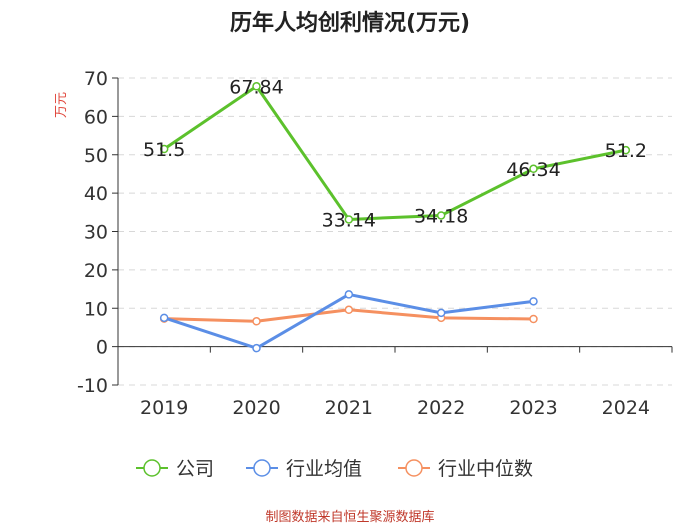  Describe the element at coordinates (96, 79) in the screenshot. I see `y-tick-label: 70` at that location.